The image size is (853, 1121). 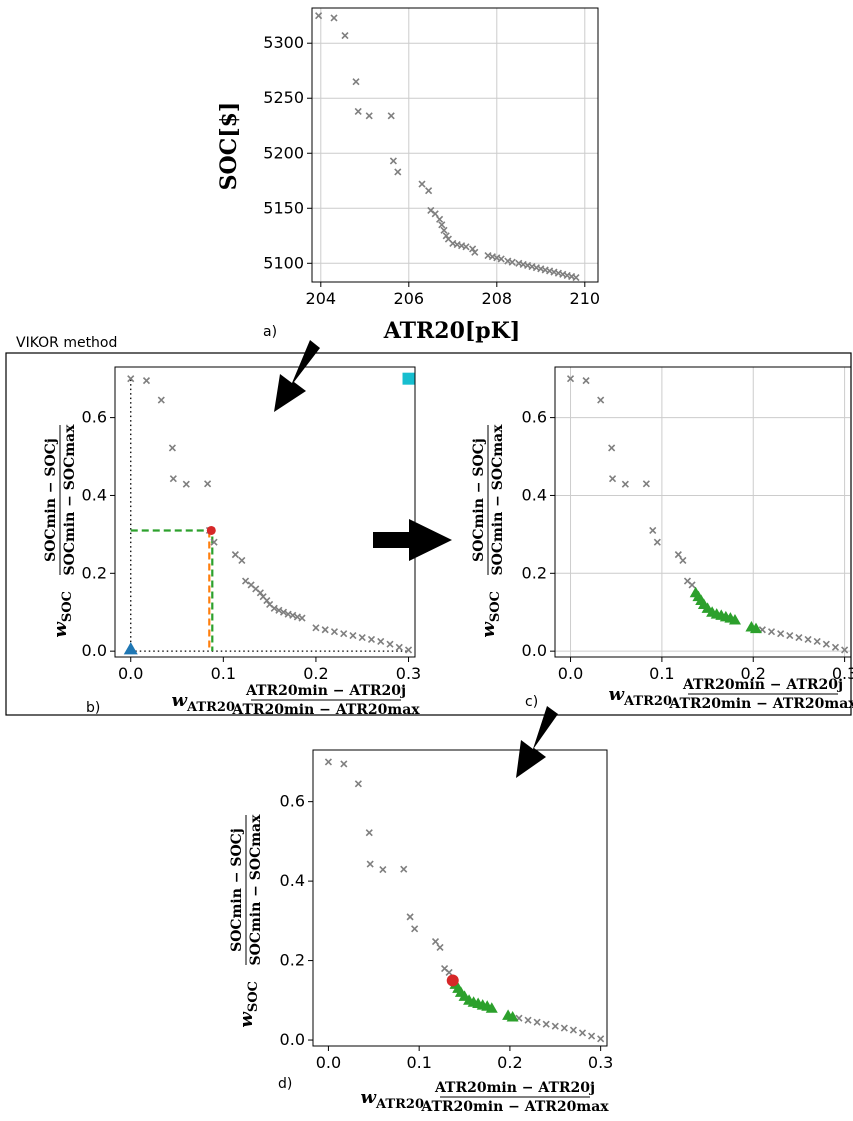 What do you see at coordinates (229, 146) in the screenshot?
I see `chart-a-ylabel: SOC[$]` at bounding box center [229, 146].